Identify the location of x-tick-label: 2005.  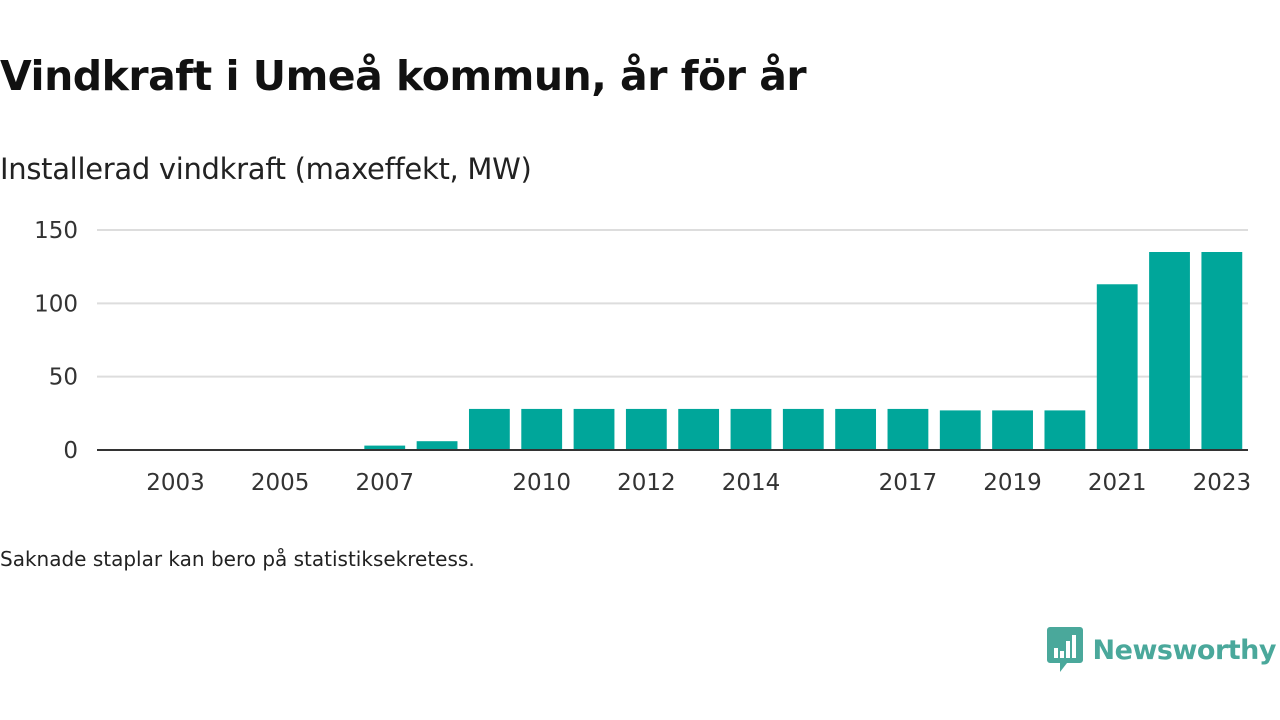
(280, 483).